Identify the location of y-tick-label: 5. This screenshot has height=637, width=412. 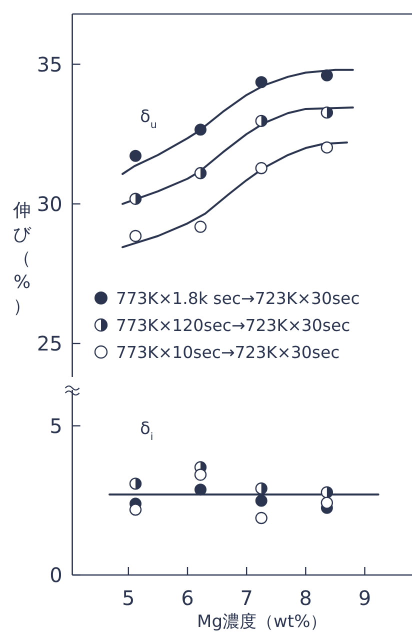
(56, 426).